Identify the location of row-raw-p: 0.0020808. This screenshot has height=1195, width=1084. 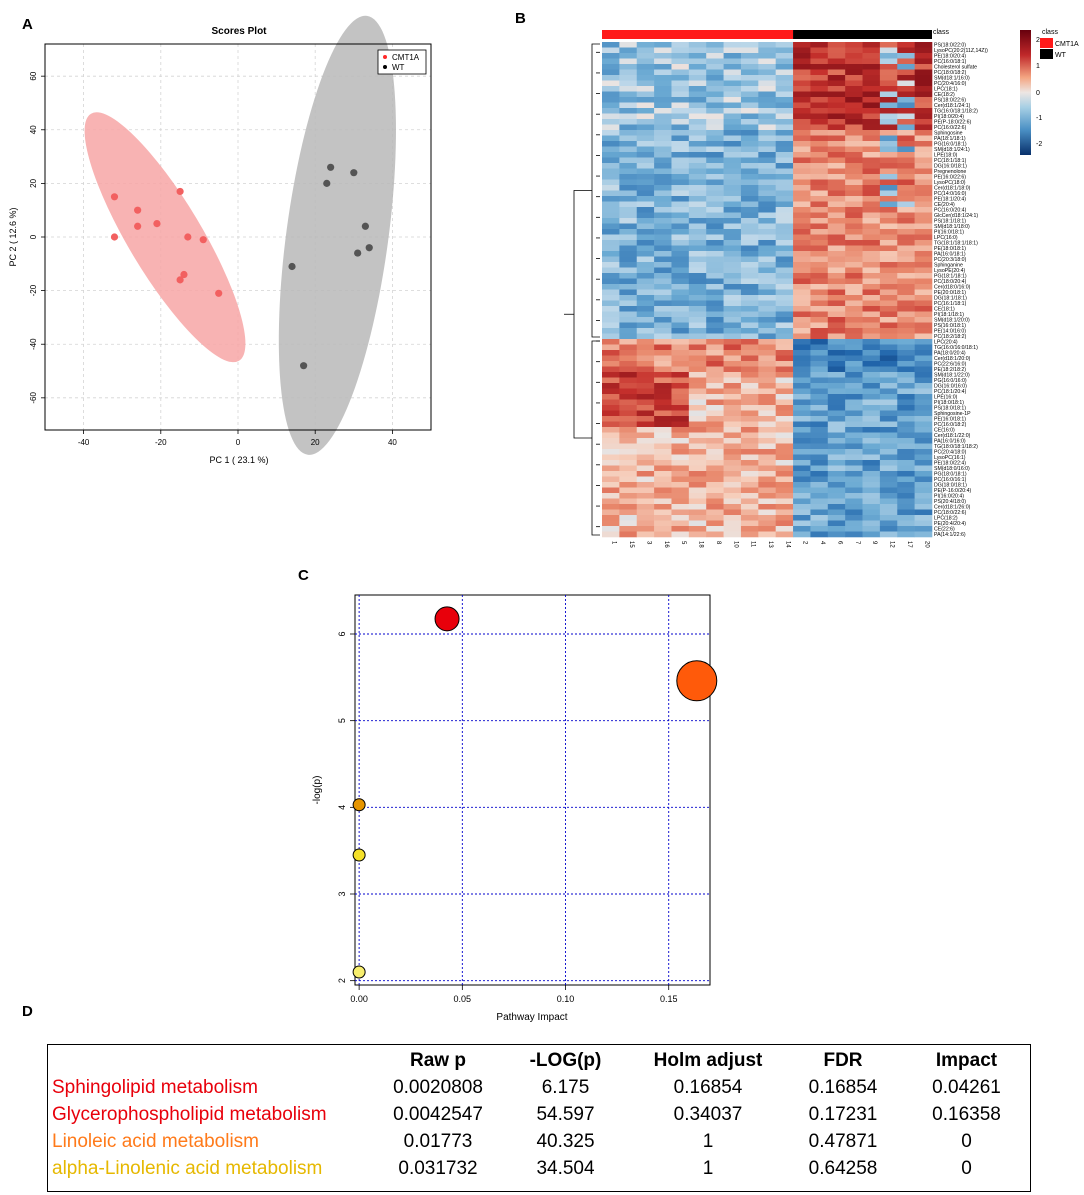
(438, 1087).